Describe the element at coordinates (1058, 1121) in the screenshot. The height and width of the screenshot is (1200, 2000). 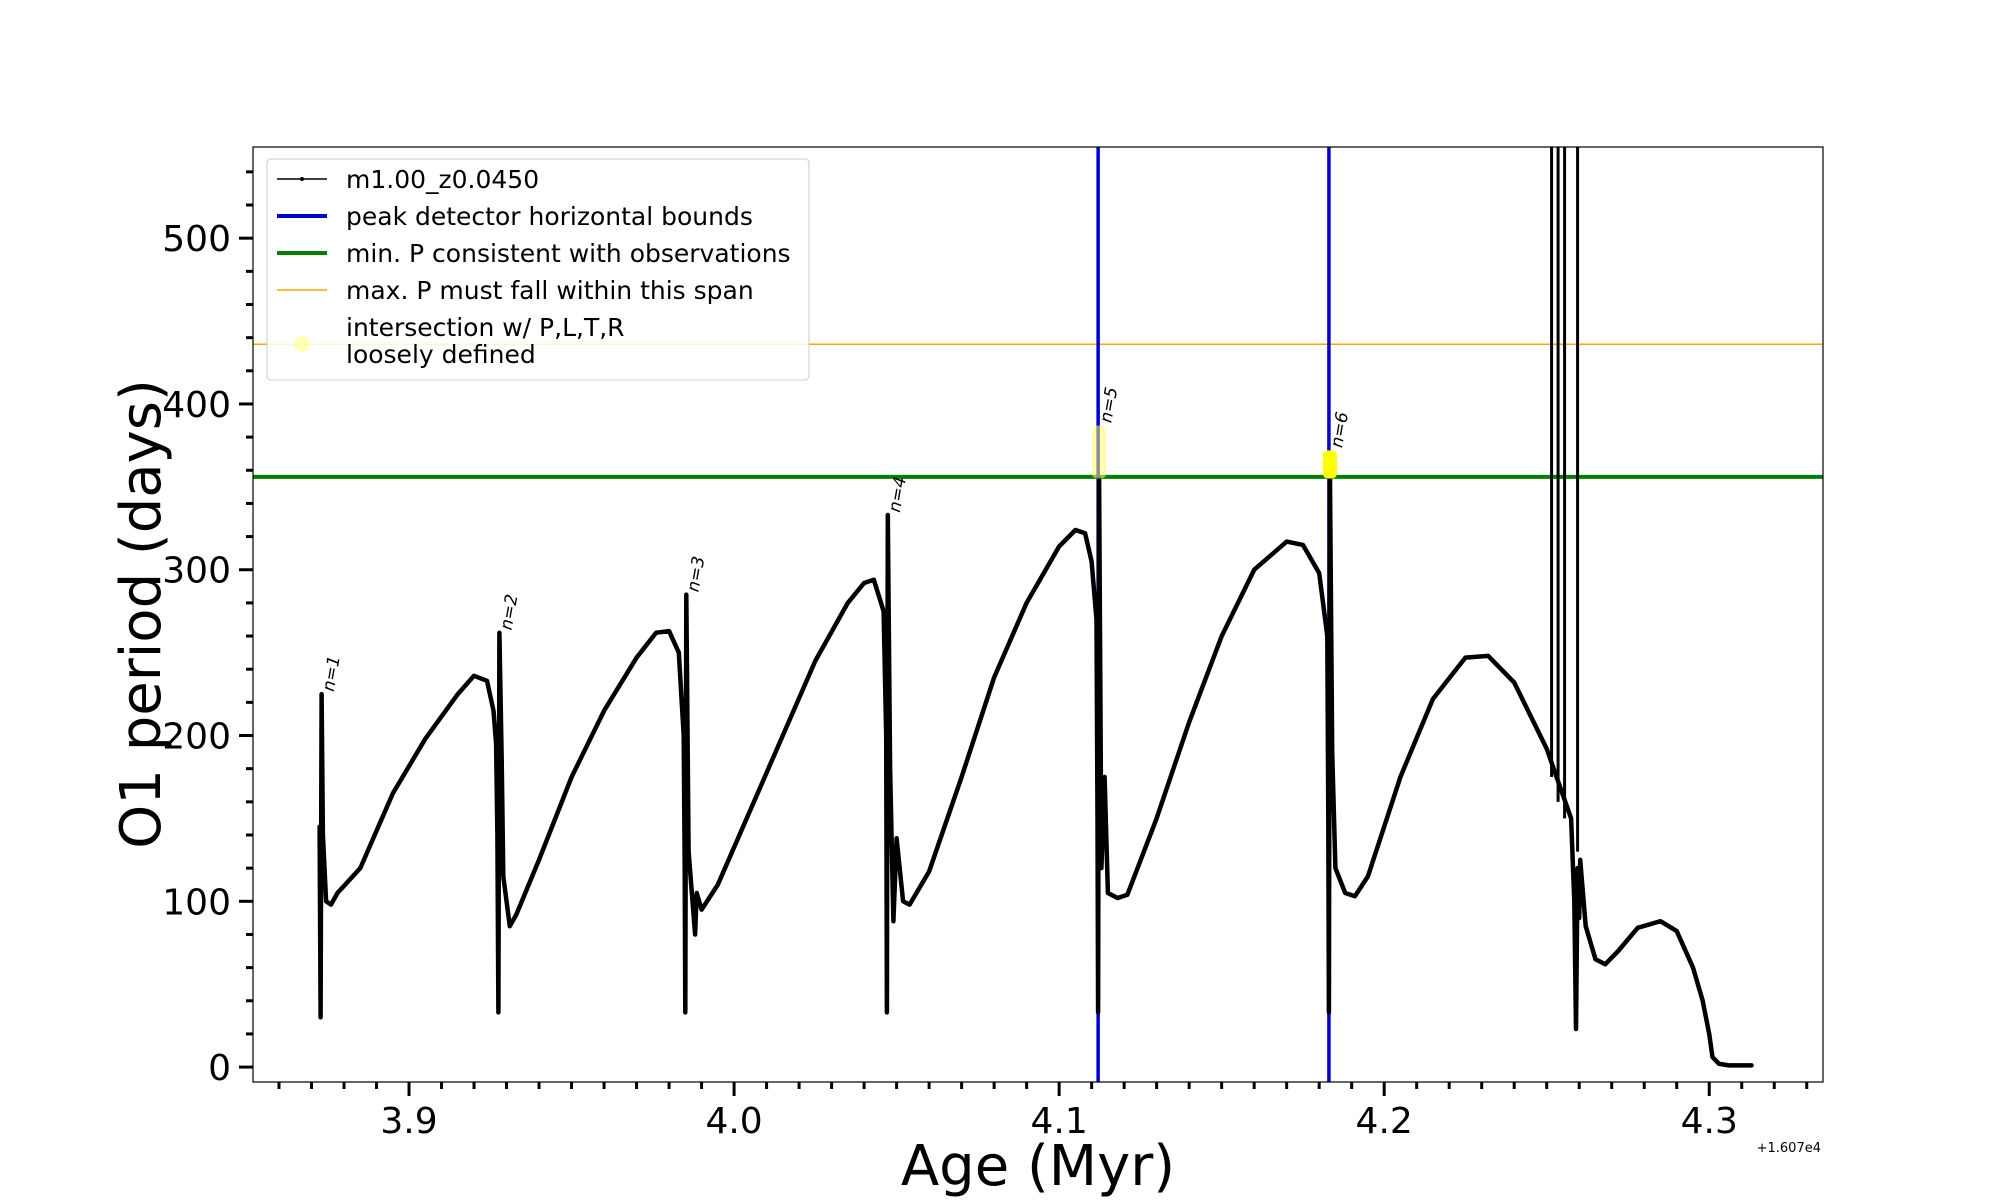
I see `x-tick-label: 4.1` at that location.